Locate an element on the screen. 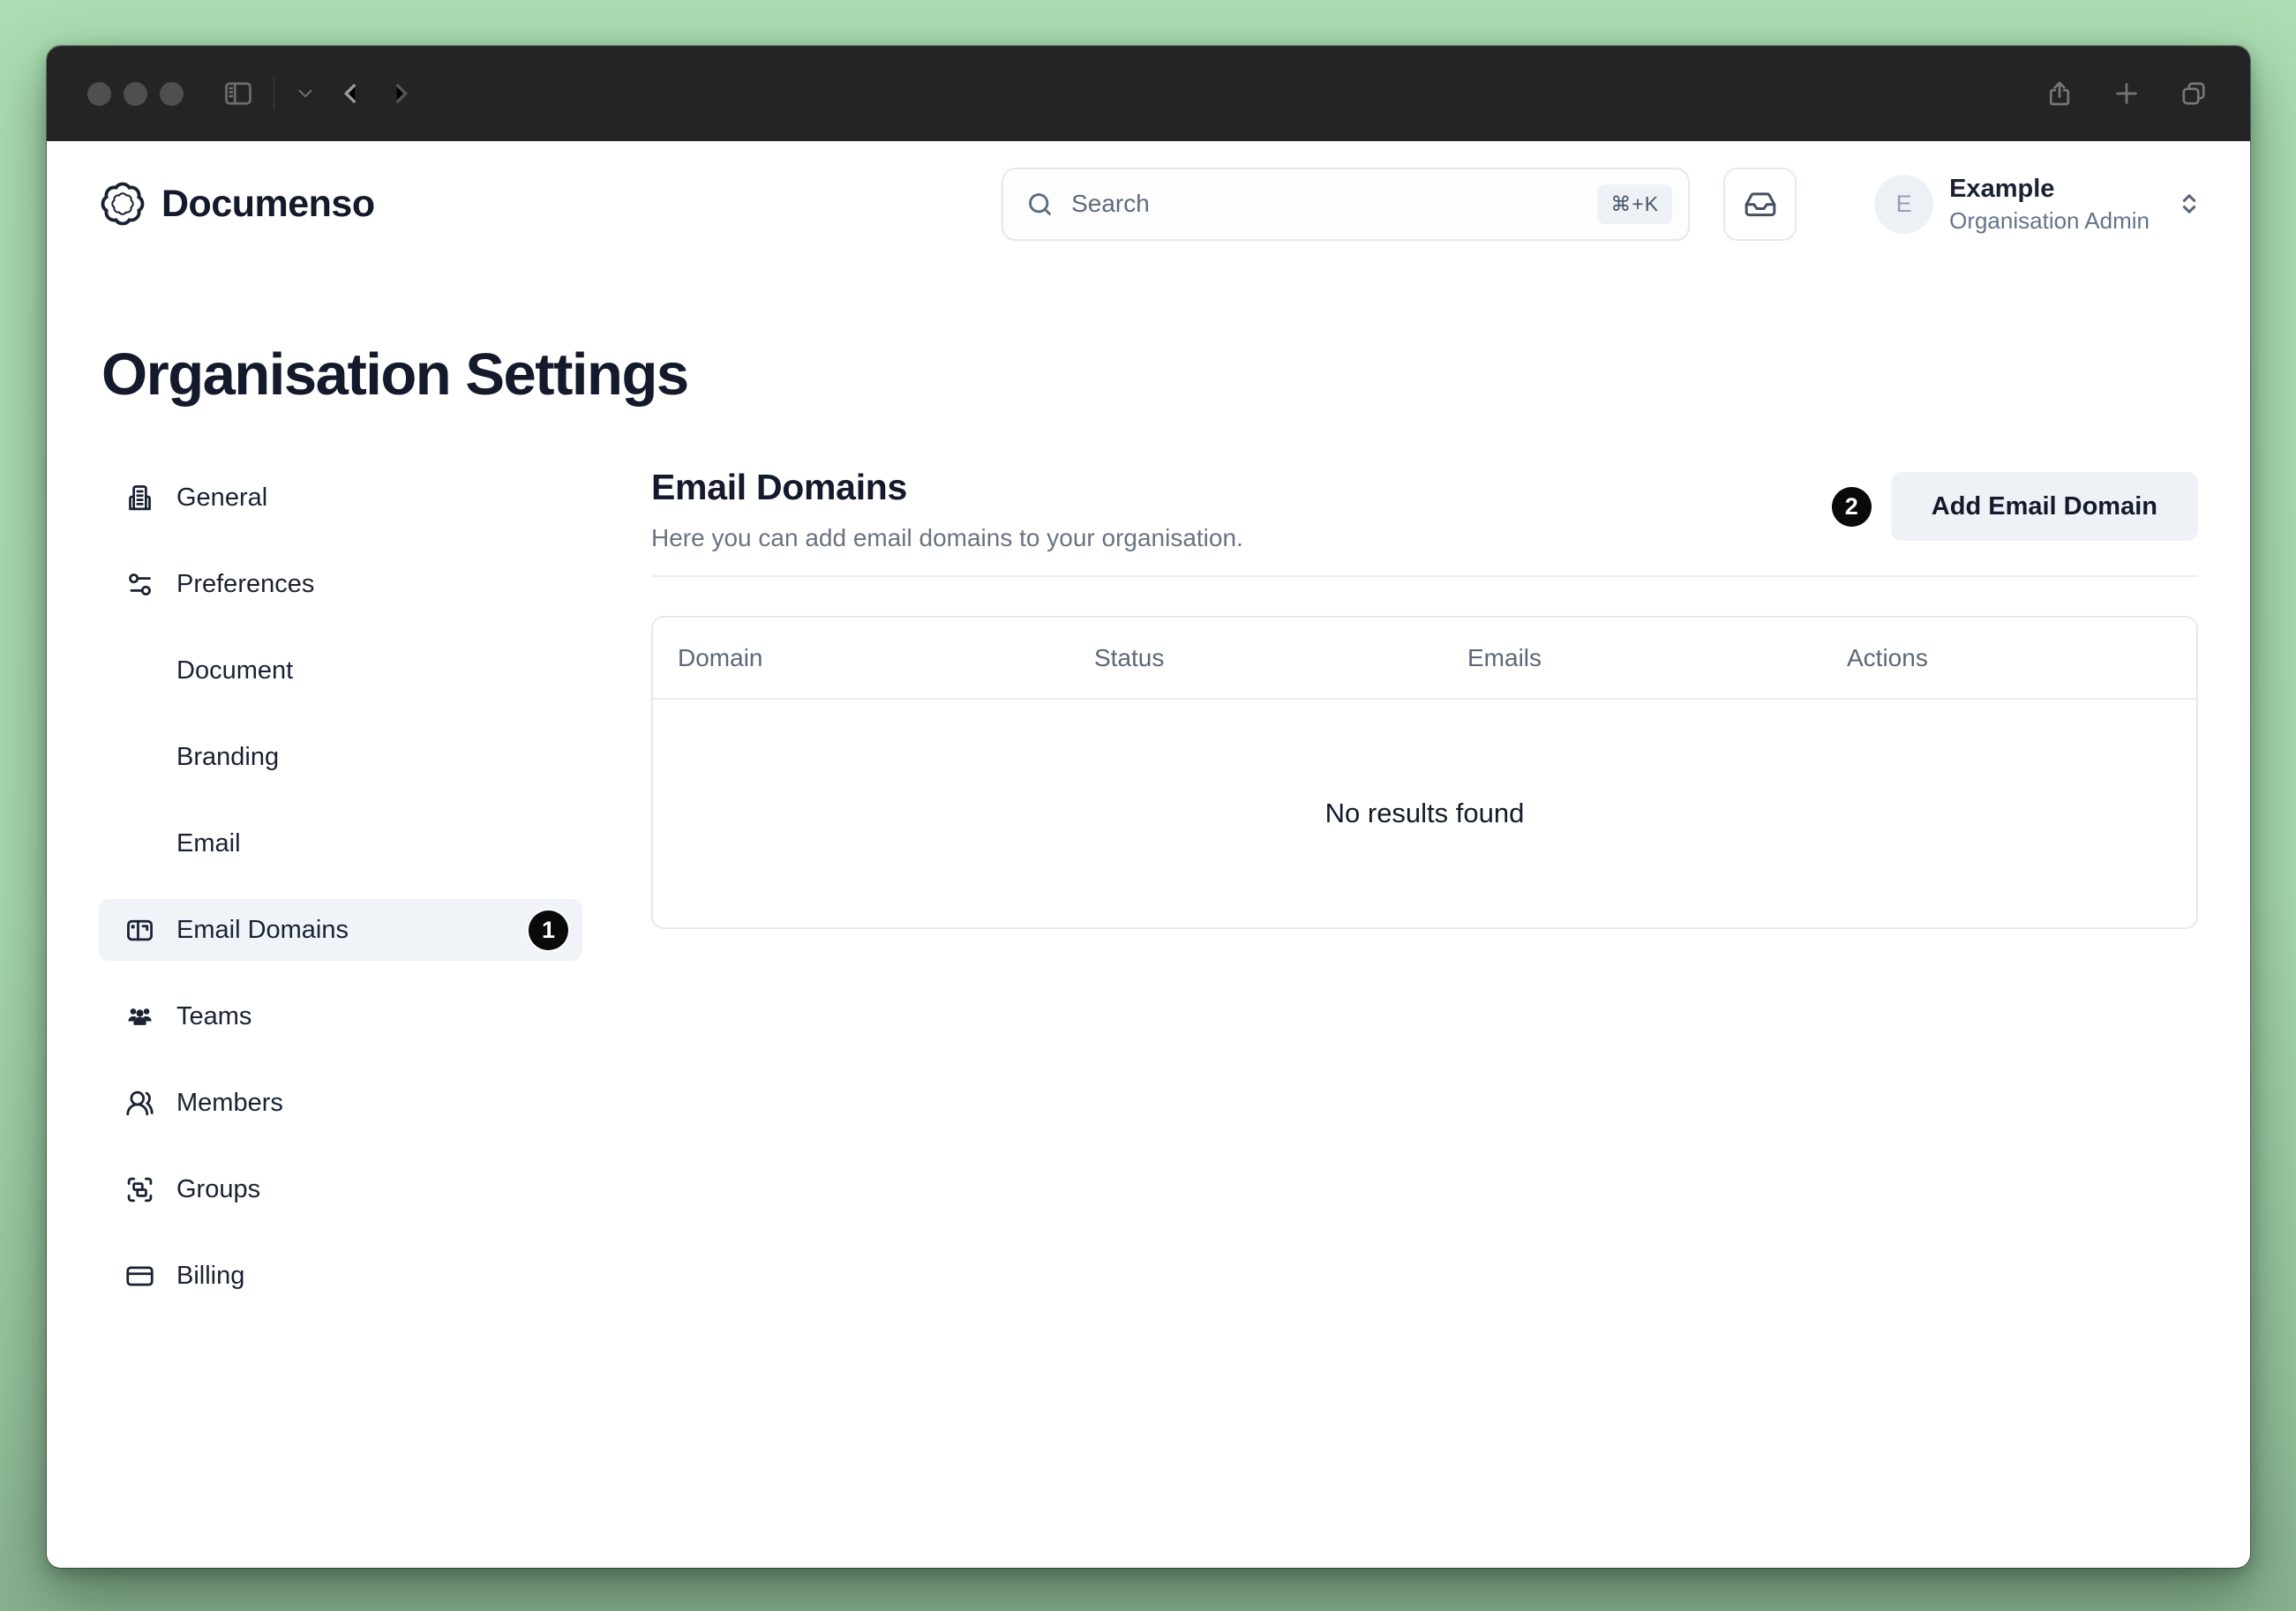 The height and width of the screenshot is (1611, 2296). nav-label: Email Domains is located at coordinates (262, 930).